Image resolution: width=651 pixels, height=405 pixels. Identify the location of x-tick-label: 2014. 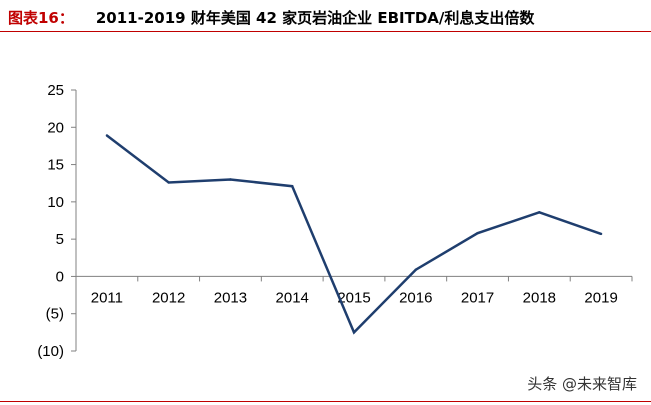
(292, 297).